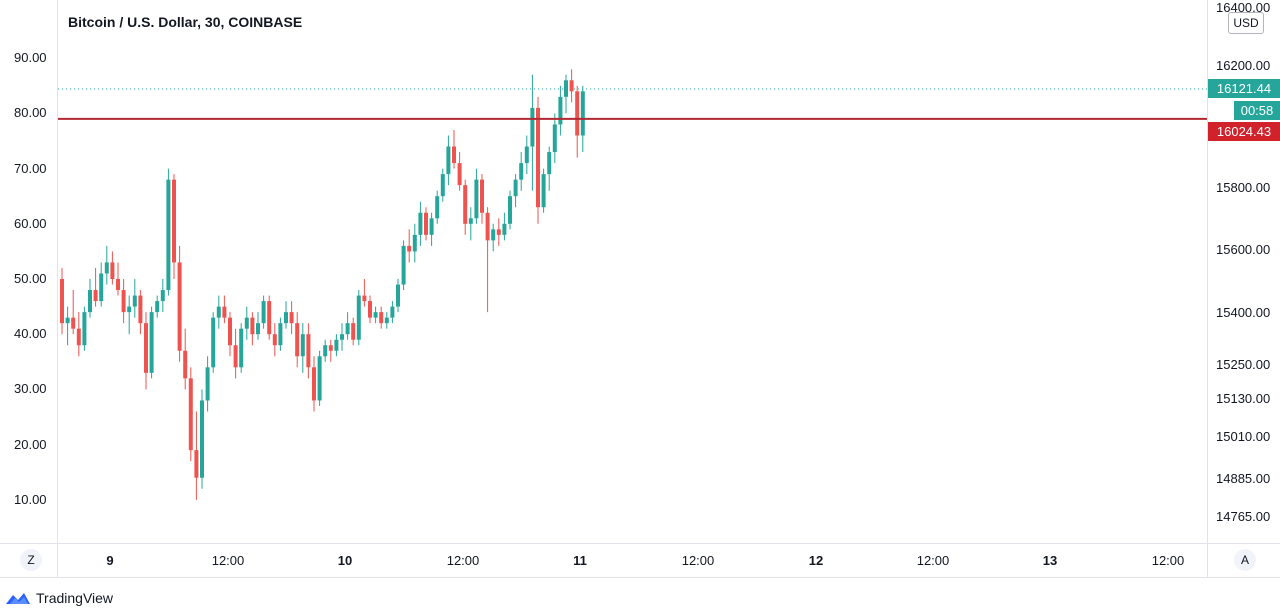 This screenshot has height=611, width=1280. Describe the element at coordinates (30, 278) in the screenshot. I see `left-axis-tick-label: 50.00` at that location.